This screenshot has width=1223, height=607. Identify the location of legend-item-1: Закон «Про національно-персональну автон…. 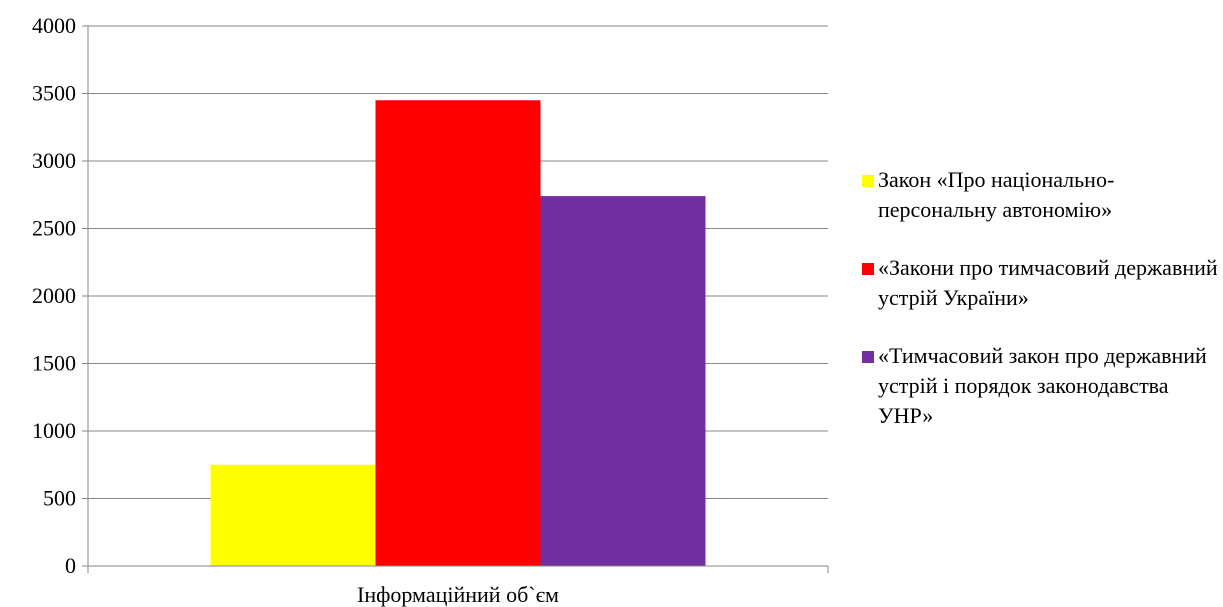
(1042, 195).